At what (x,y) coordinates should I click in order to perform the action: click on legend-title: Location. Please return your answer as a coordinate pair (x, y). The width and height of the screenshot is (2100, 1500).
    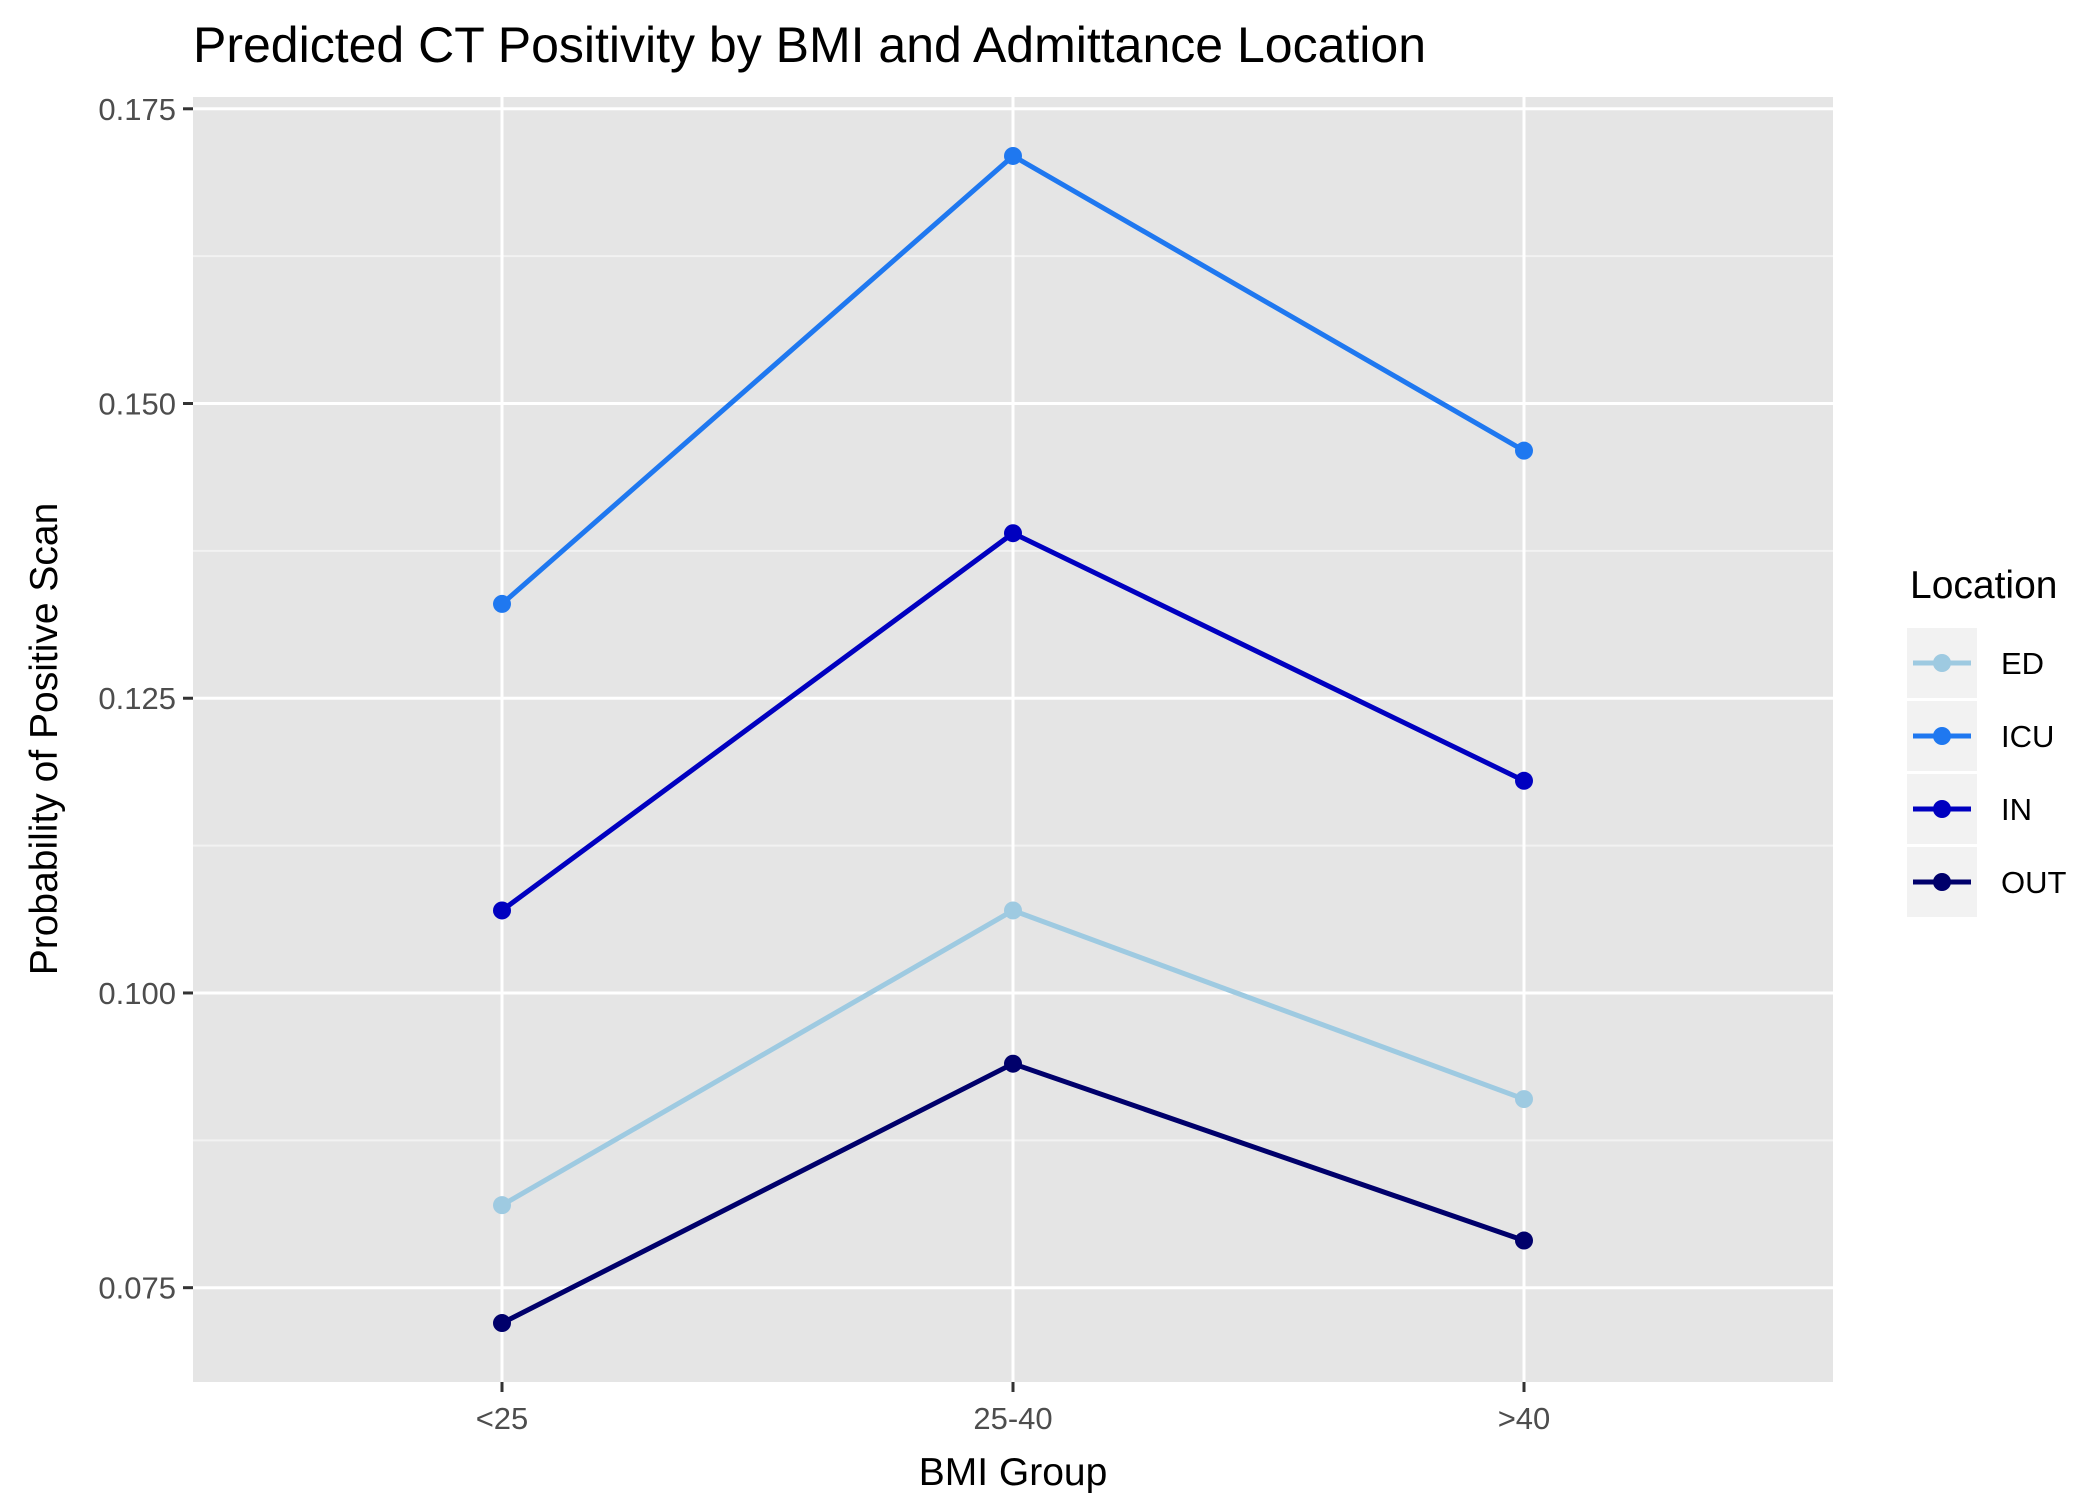
    Looking at the image, I should click on (1983, 585).